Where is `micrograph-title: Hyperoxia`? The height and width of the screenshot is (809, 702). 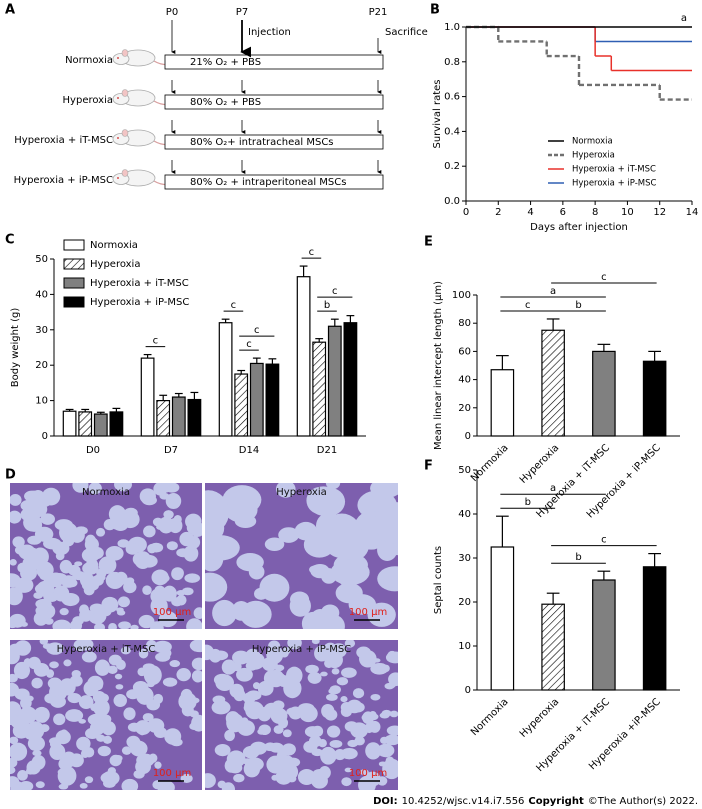 micrograph-title: Hyperoxia is located at coordinates (301, 492).